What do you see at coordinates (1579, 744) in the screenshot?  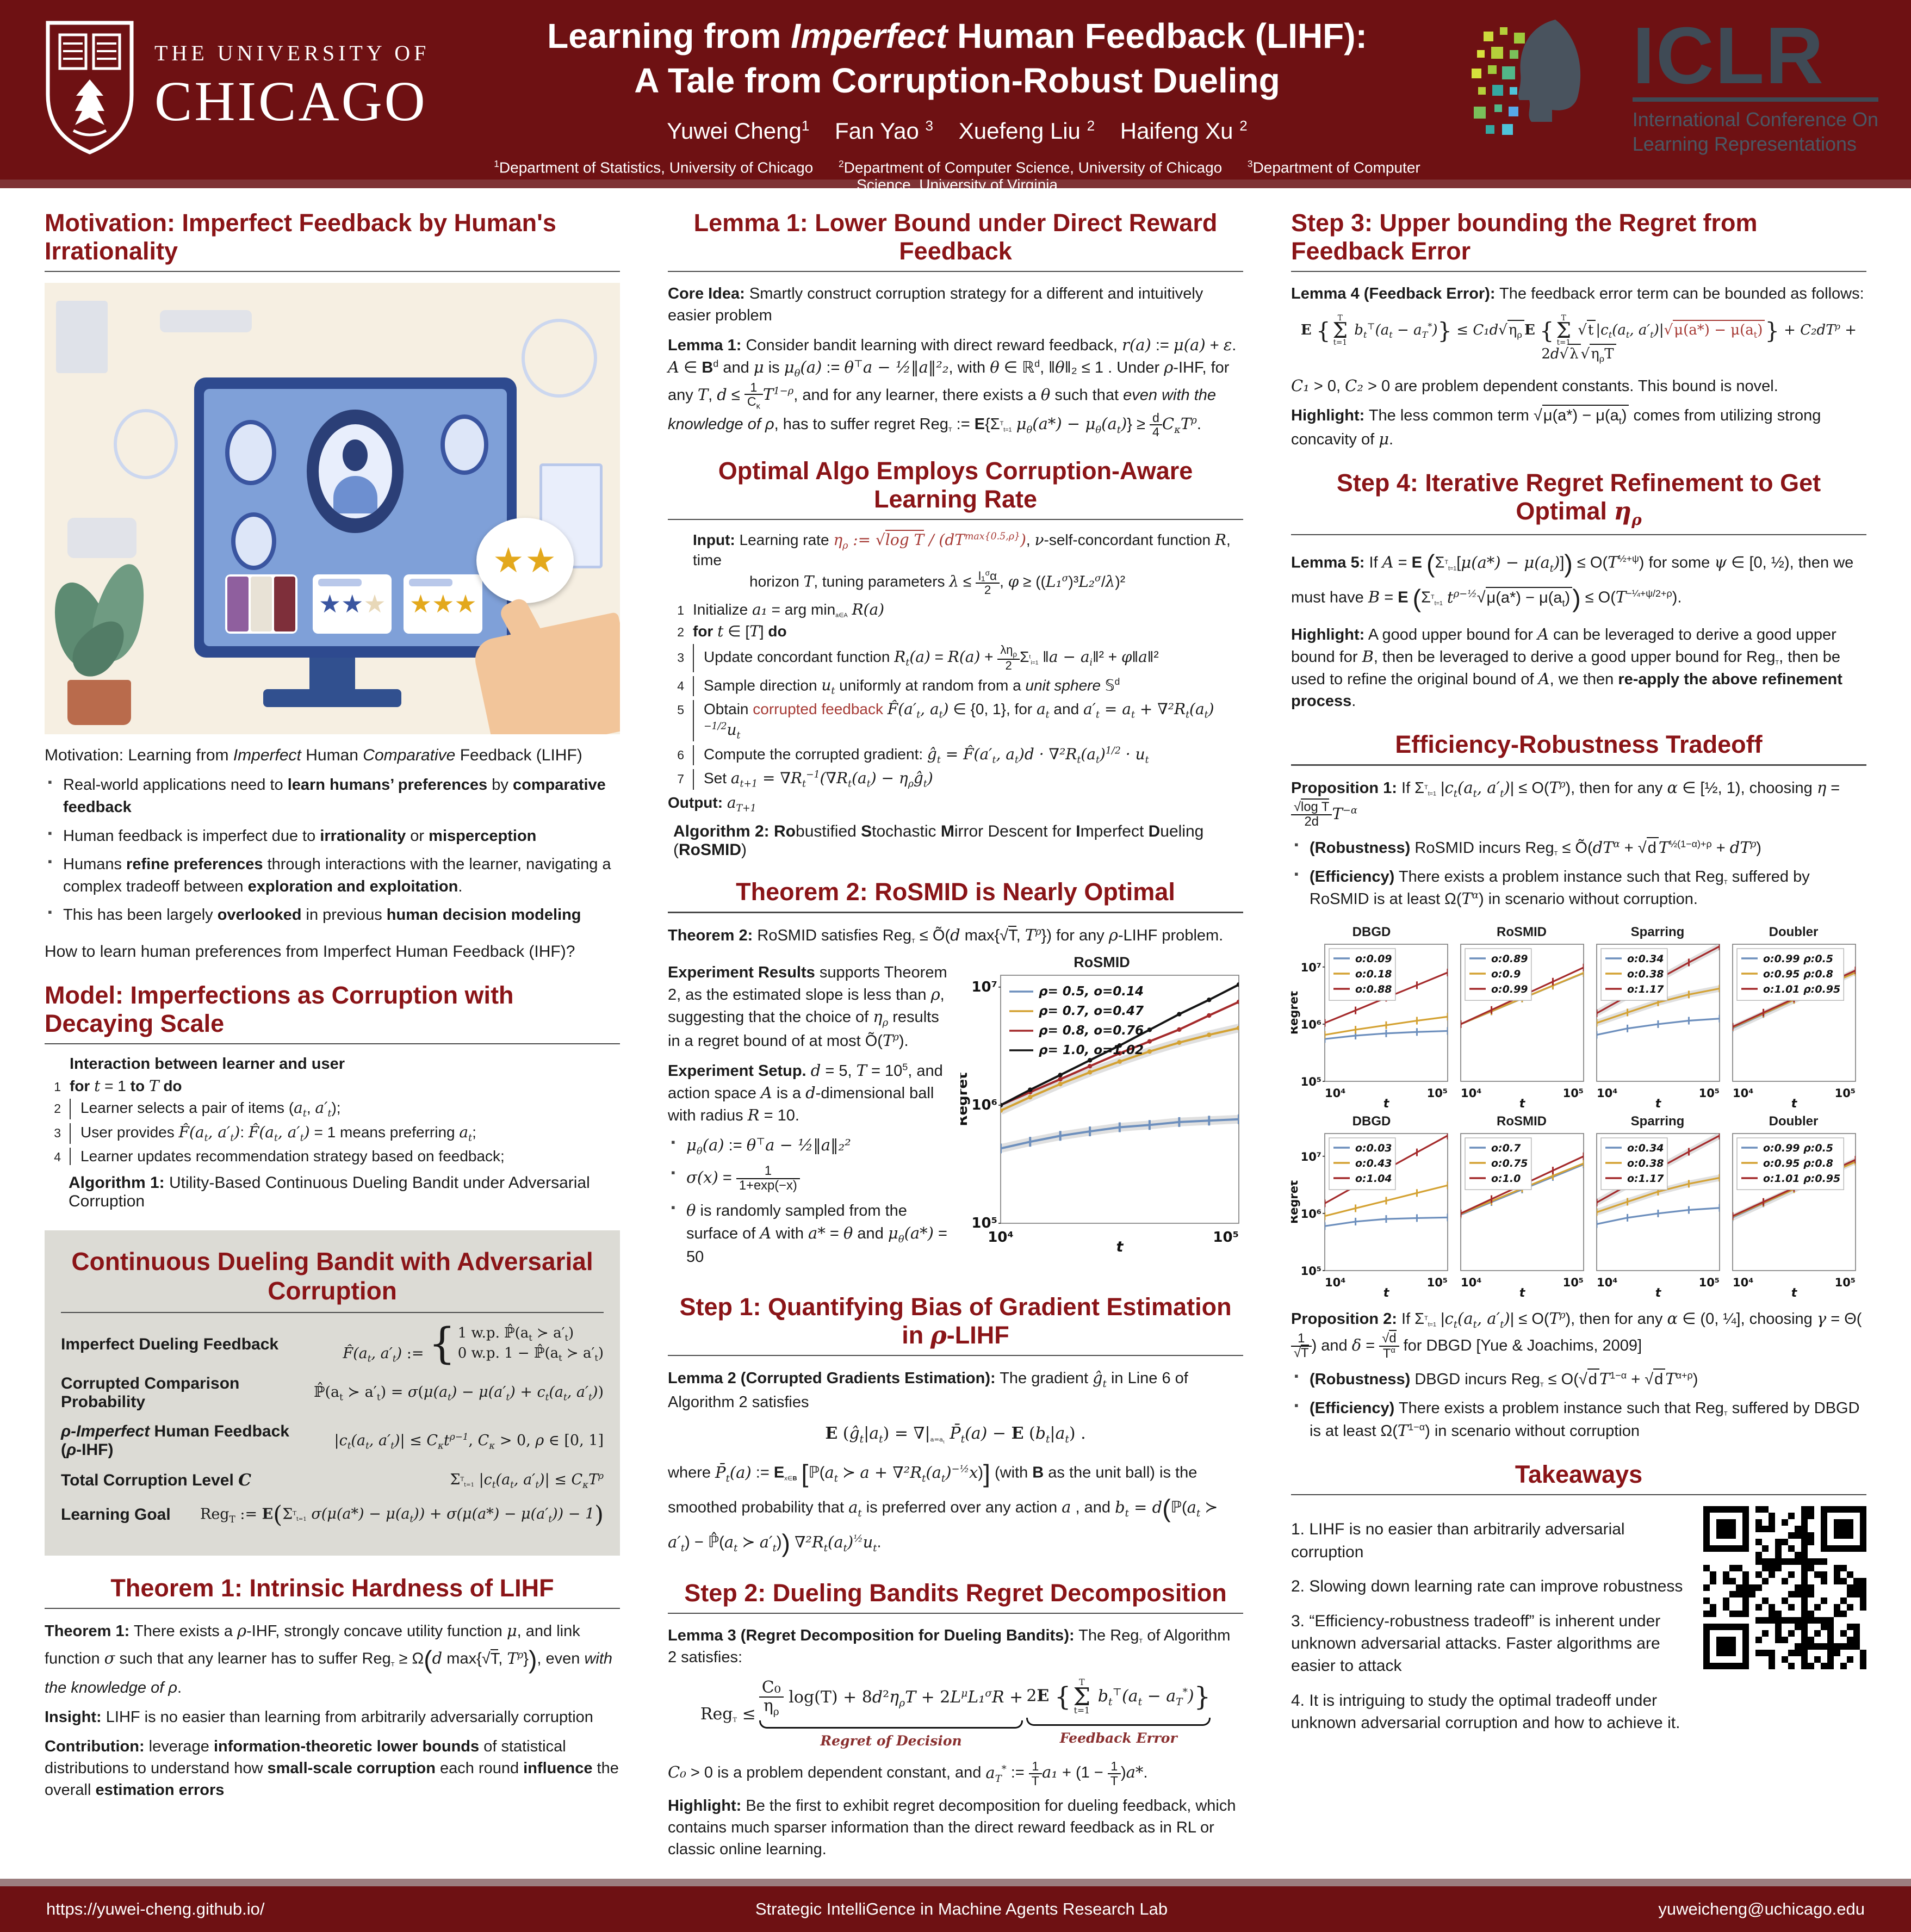 I see `tradeoff-heading: Efficiency-Robustness Tradeoff` at bounding box center [1579, 744].